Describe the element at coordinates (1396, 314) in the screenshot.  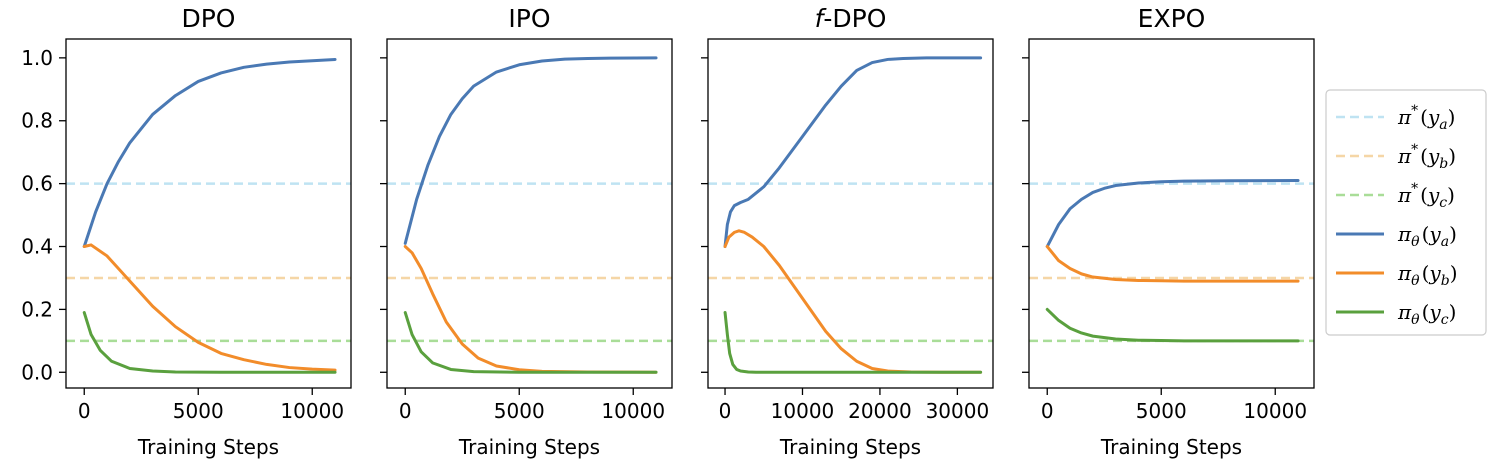
I see `legend-item-pi-theta-yc: πθ (yc)` at that location.